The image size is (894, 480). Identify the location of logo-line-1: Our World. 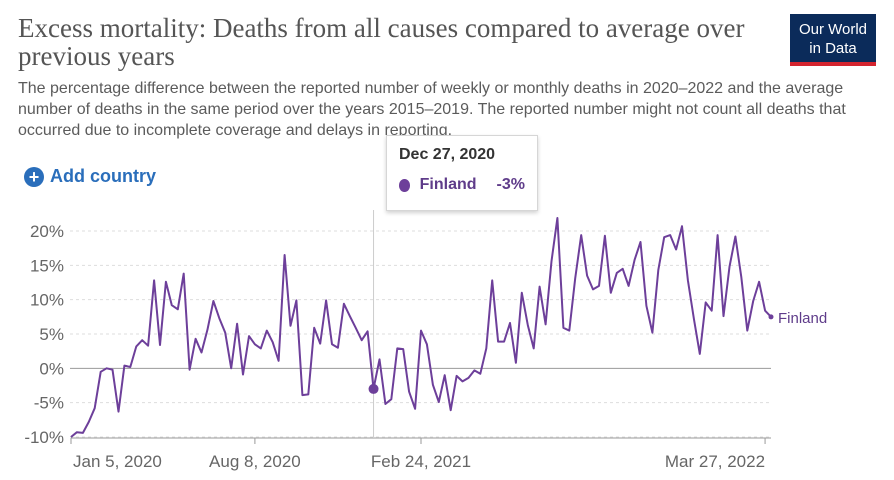
(833, 29).